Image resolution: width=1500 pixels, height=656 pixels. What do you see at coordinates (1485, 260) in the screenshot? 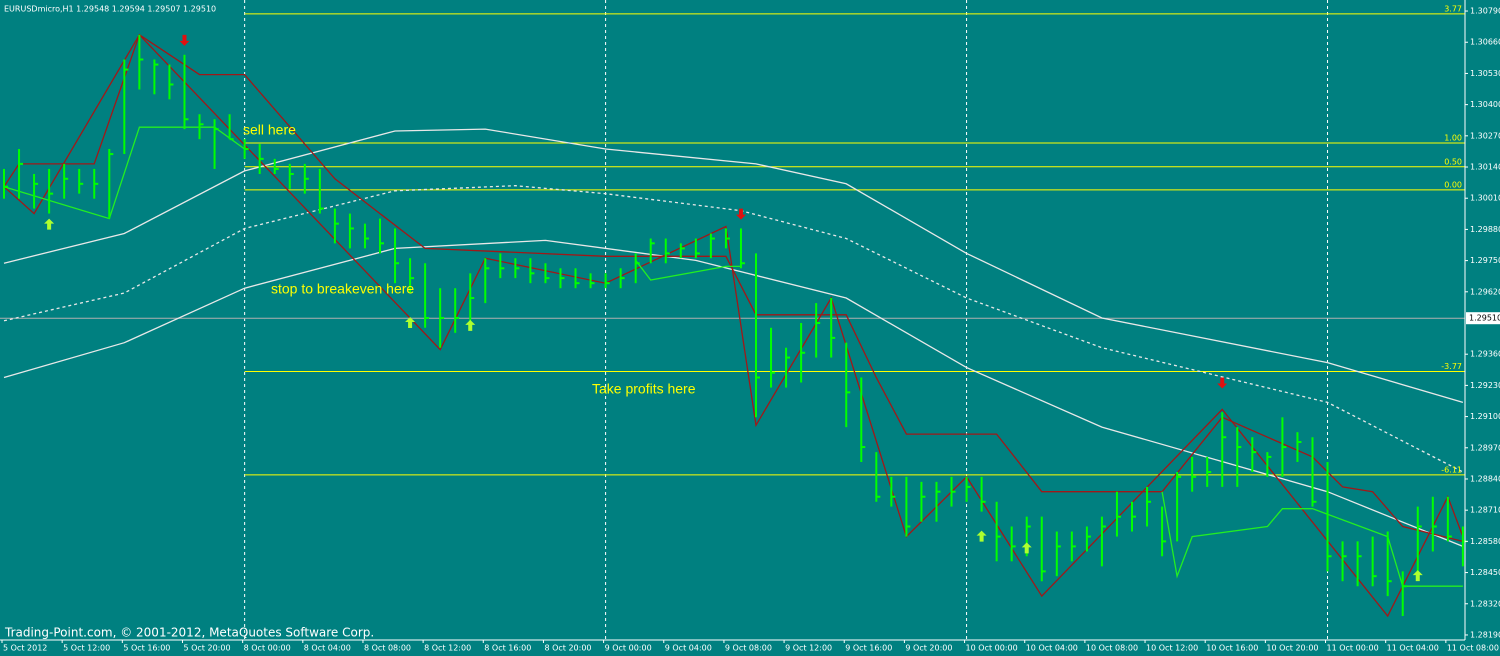
I see `y-tick-label: 1.29750` at bounding box center [1485, 260].